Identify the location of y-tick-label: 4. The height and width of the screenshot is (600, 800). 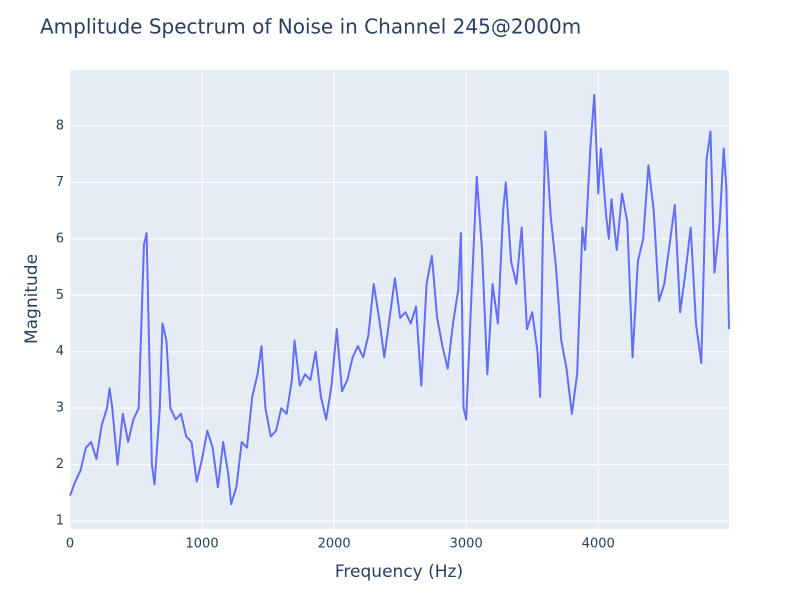
(60, 351).